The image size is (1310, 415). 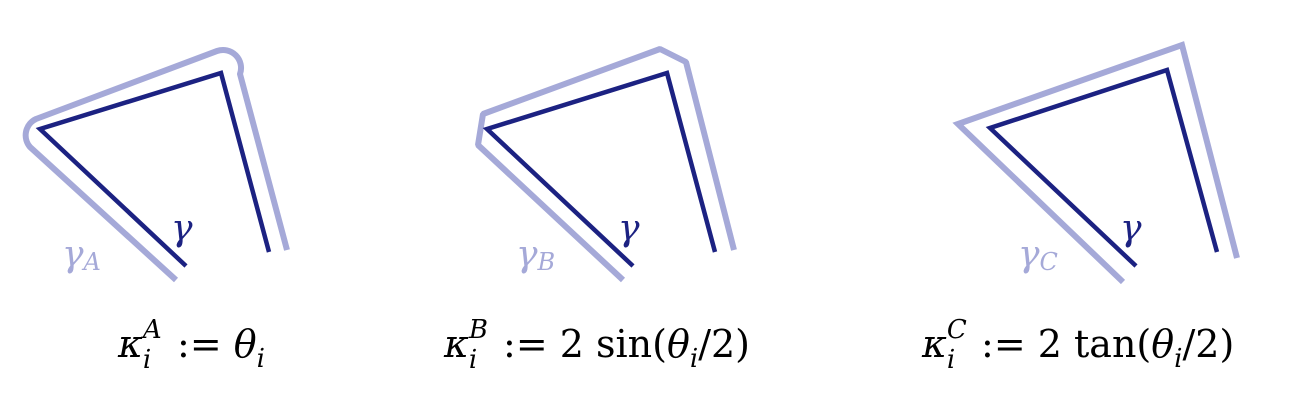 I want to click on label-gamma-offset-b: γB, so click(x=535, y=255).